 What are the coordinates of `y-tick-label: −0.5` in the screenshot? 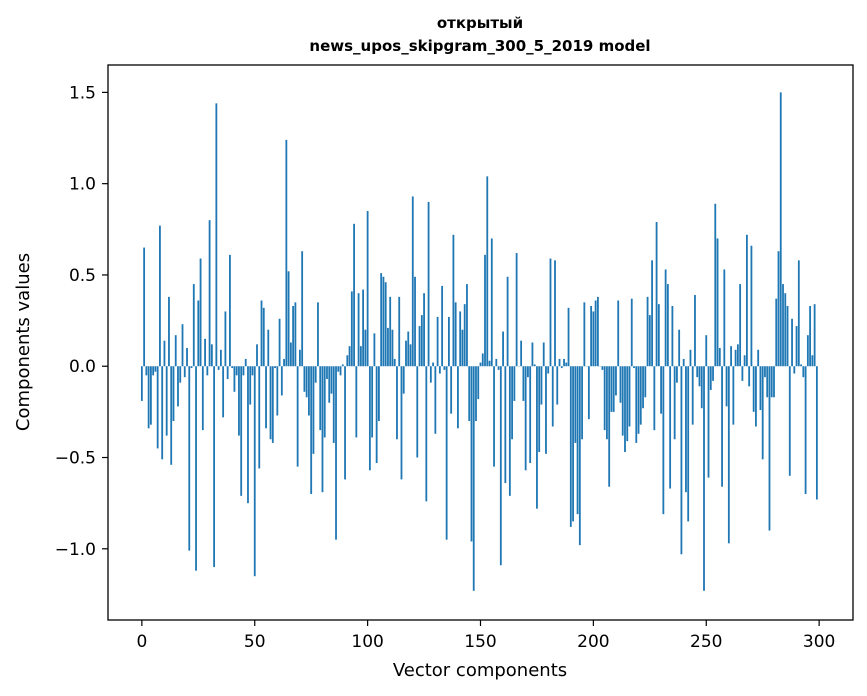 It's located at (75, 459).